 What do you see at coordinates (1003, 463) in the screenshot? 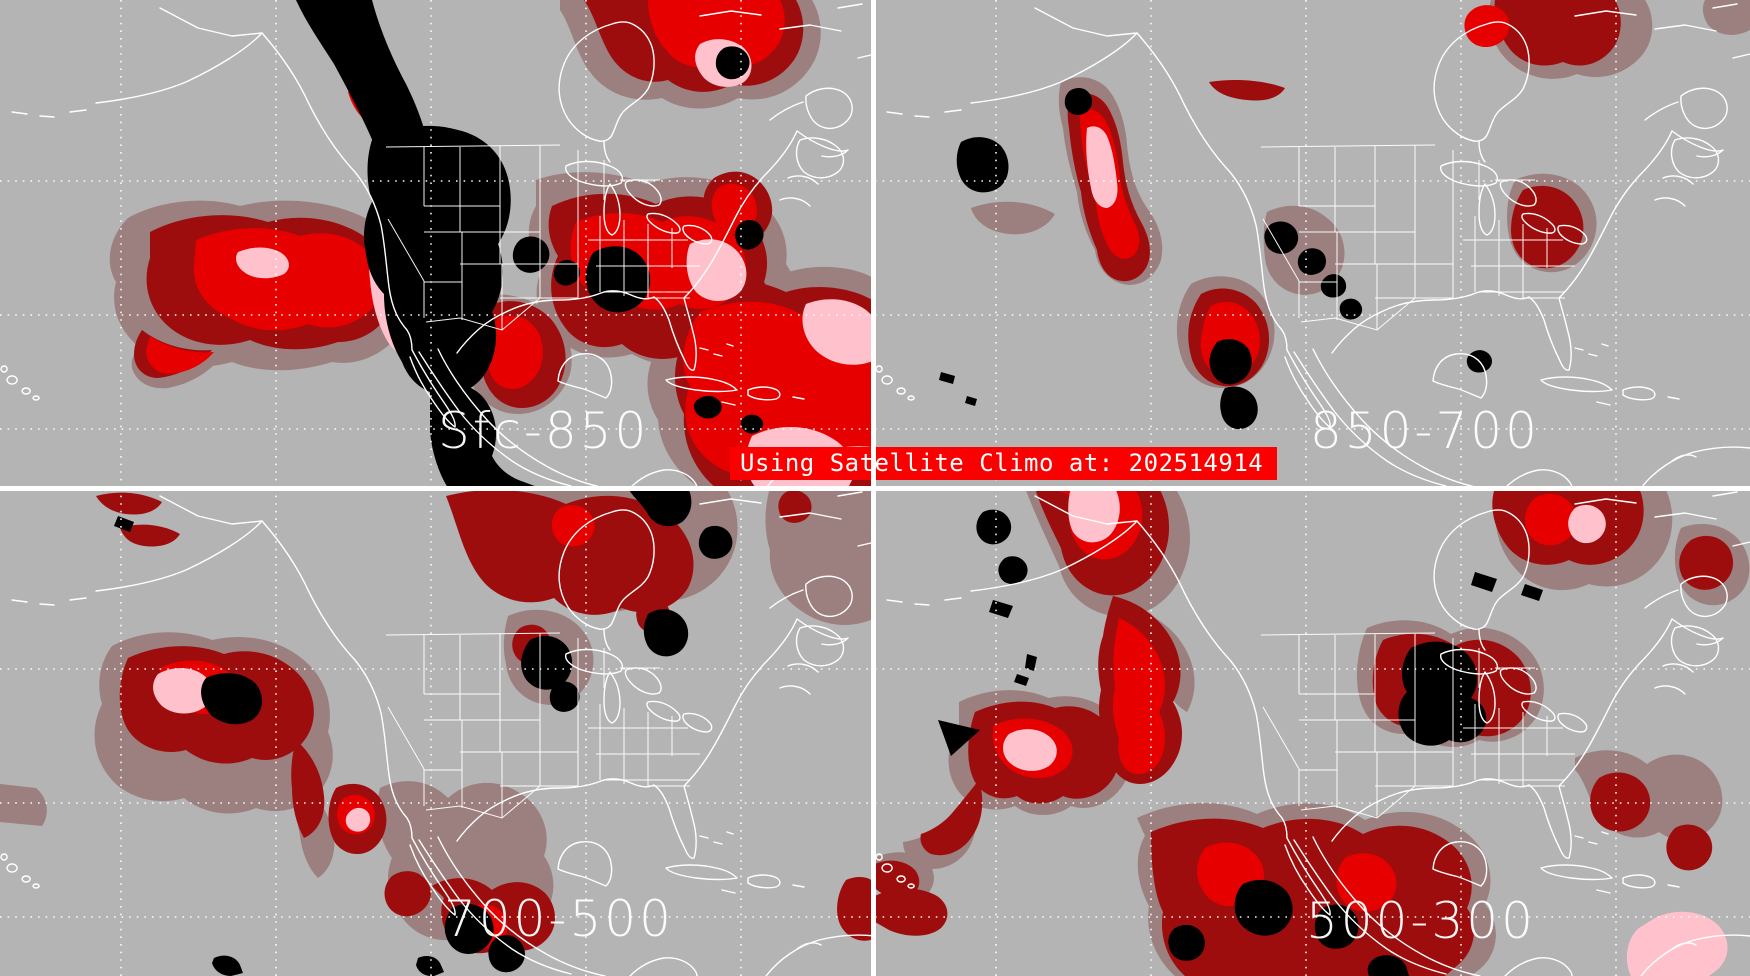
I see `climo-status-banner: Using Satellite Climo at: 202514914` at bounding box center [1003, 463].